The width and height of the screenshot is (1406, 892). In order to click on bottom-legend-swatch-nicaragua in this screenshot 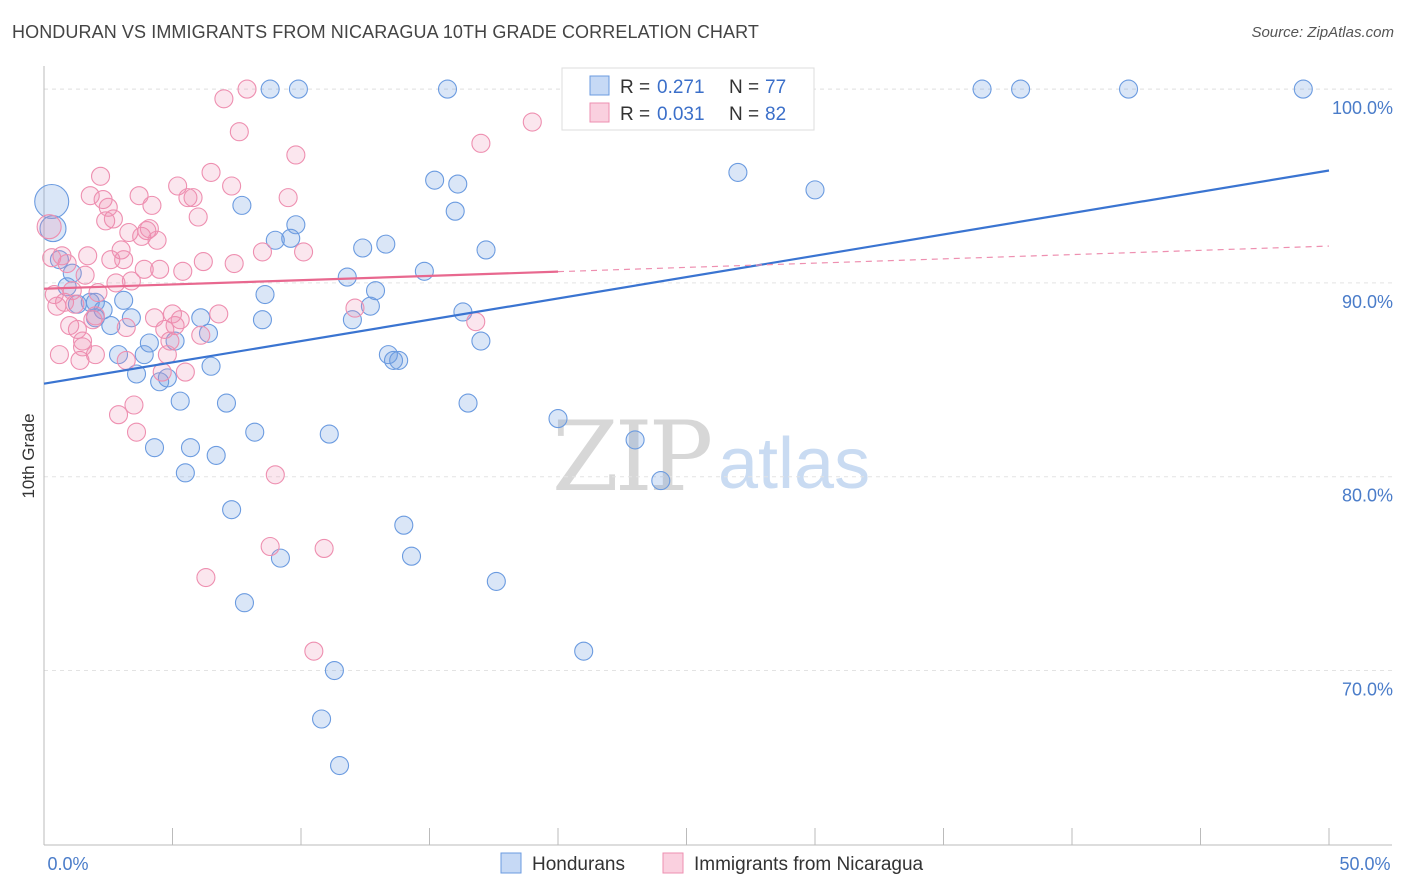, I will do `click(673, 863)`.